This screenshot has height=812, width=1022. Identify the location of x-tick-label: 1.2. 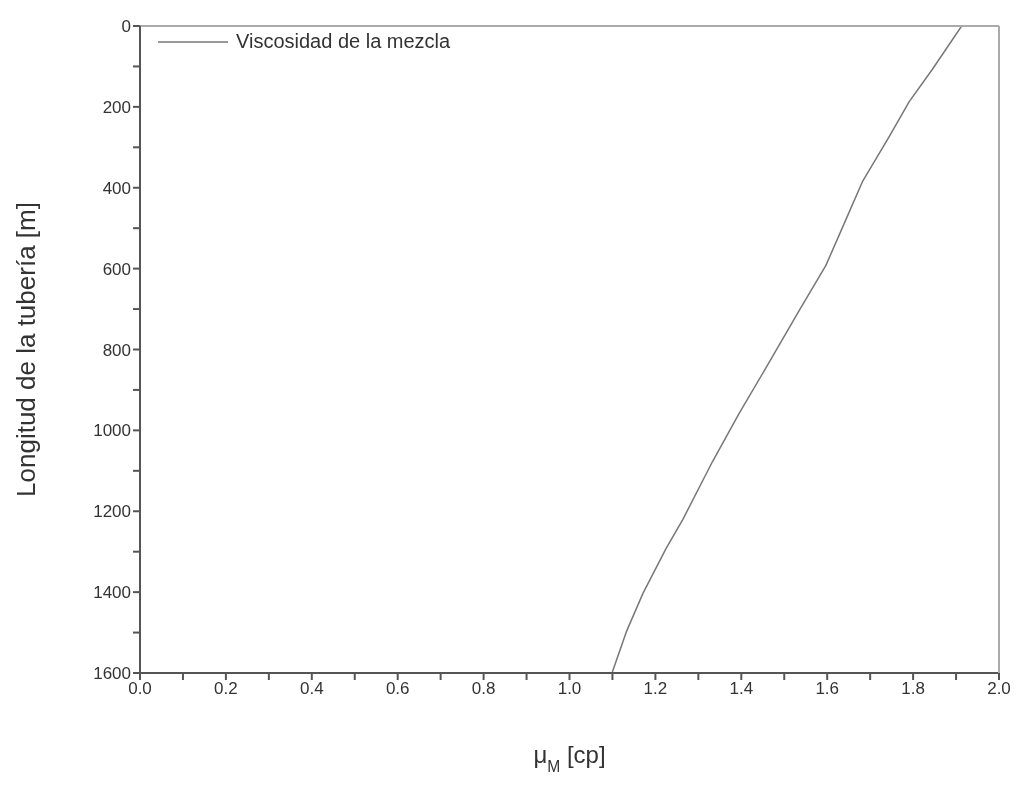
(655, 689).